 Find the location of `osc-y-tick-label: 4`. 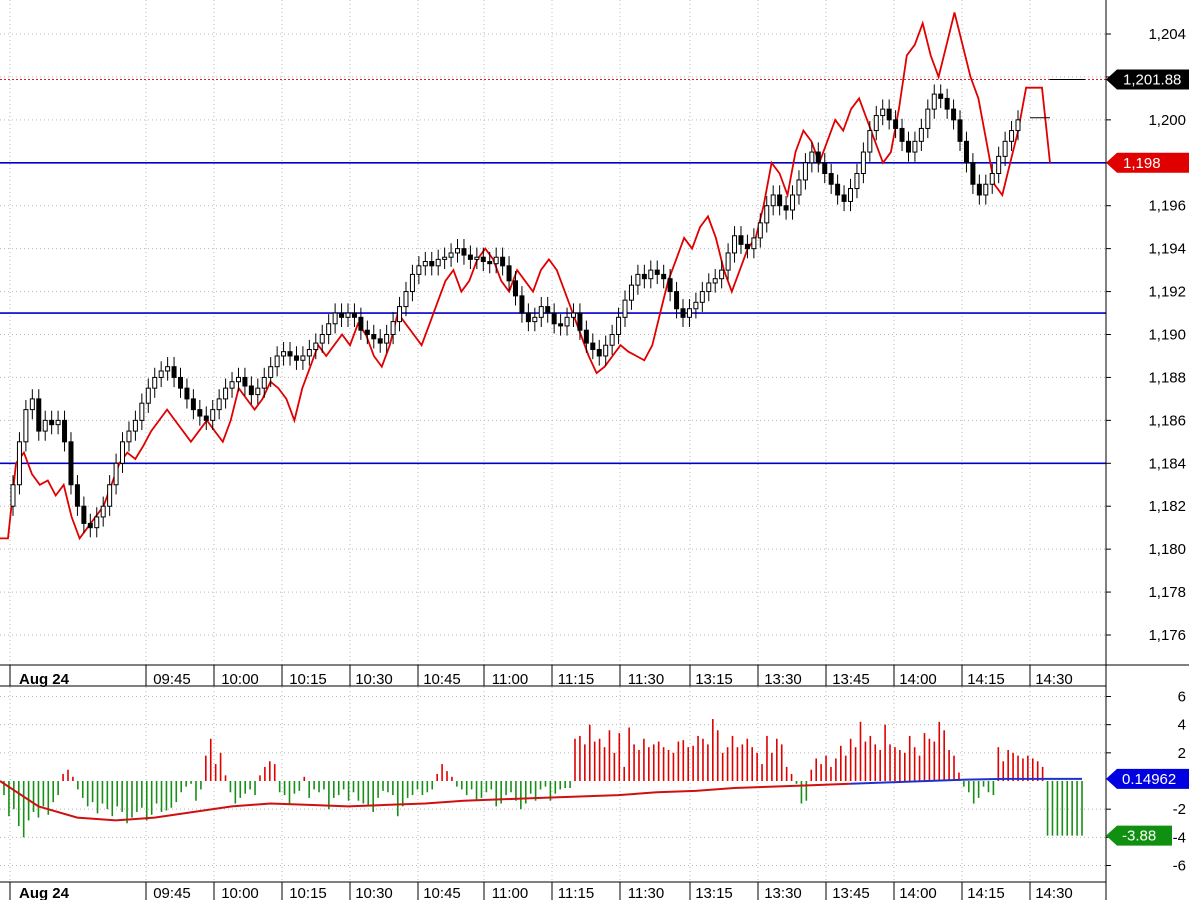

osc-y-tick-label: 4 is located at coordinates (1182, 725).